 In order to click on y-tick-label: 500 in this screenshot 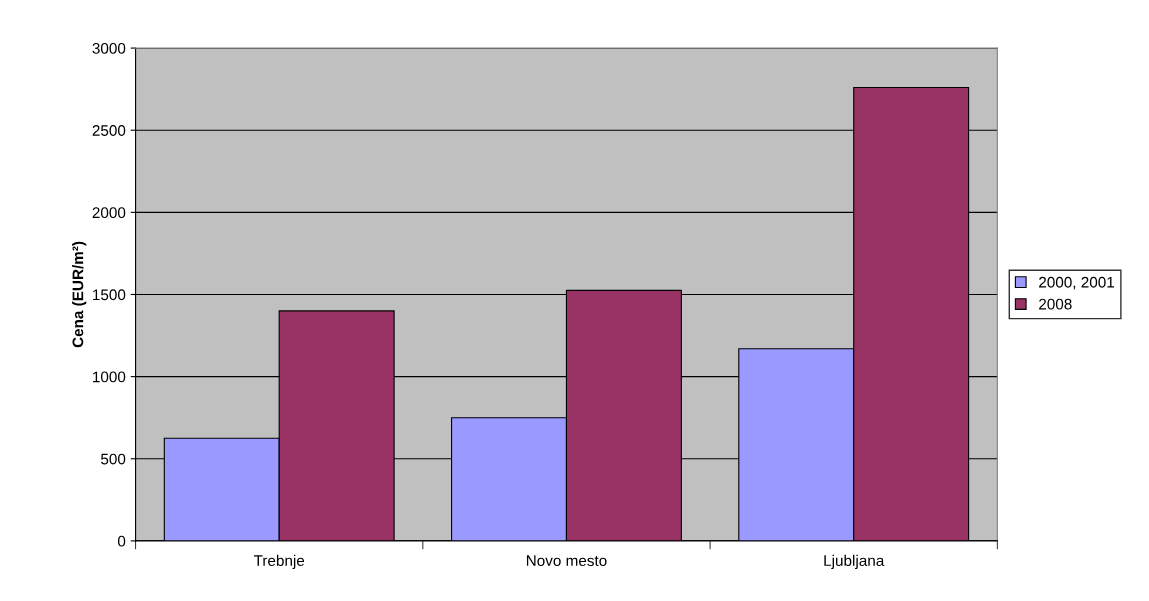, I will do `click(113, 459)`.